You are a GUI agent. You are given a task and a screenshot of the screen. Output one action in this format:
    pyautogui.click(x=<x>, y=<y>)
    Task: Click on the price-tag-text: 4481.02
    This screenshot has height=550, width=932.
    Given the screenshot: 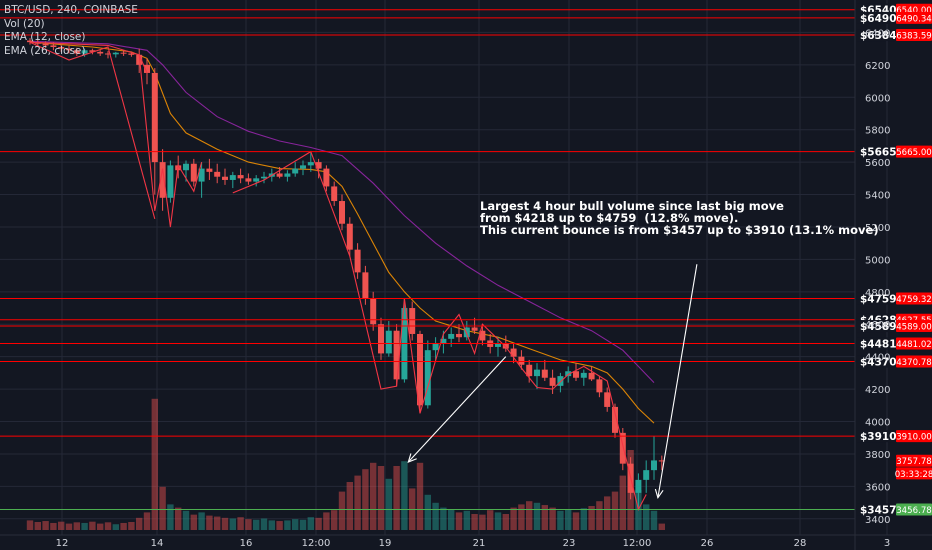 What is the action you would take?
    pyautogui.click(x=914, y=345)
    